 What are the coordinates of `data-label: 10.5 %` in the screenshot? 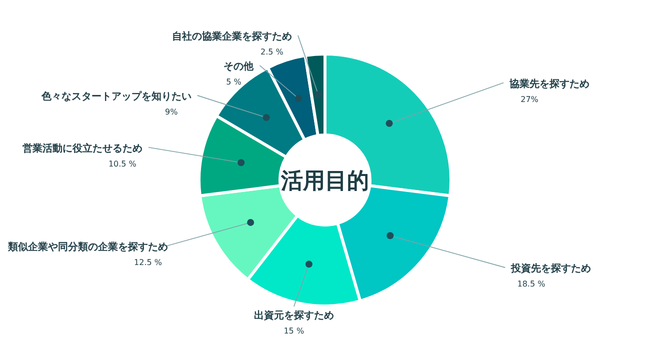 It's located at (122, 163).